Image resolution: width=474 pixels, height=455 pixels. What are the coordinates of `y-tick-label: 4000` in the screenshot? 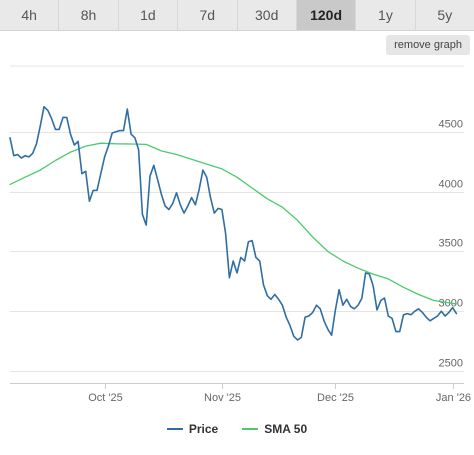 It's located at (451, 185).